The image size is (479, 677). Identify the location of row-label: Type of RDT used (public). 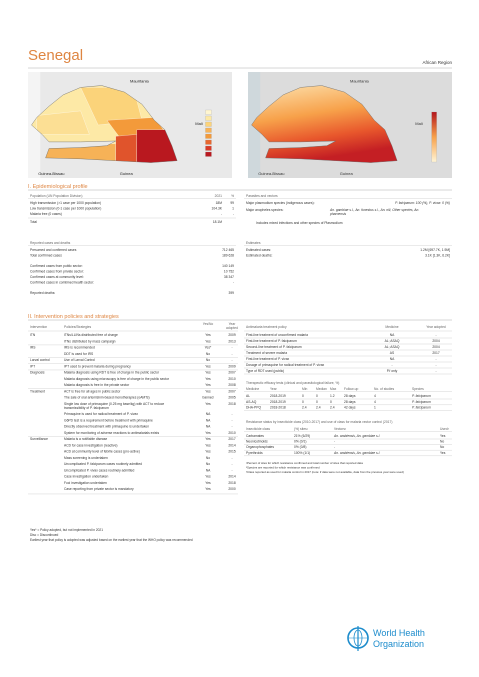
(265, 371).